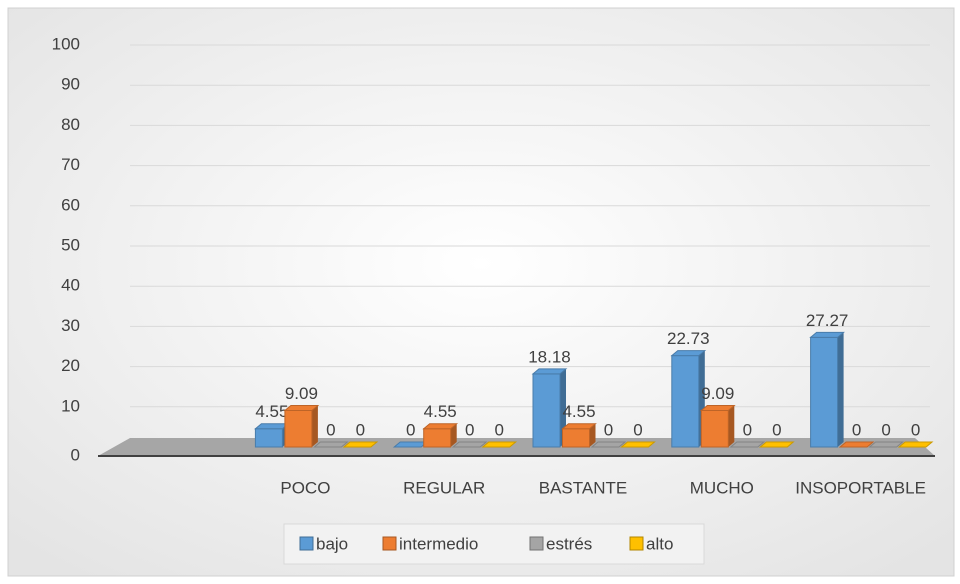 The image size is (960, 584). I want to click on y-tick-label: 0, so click(75, 454).